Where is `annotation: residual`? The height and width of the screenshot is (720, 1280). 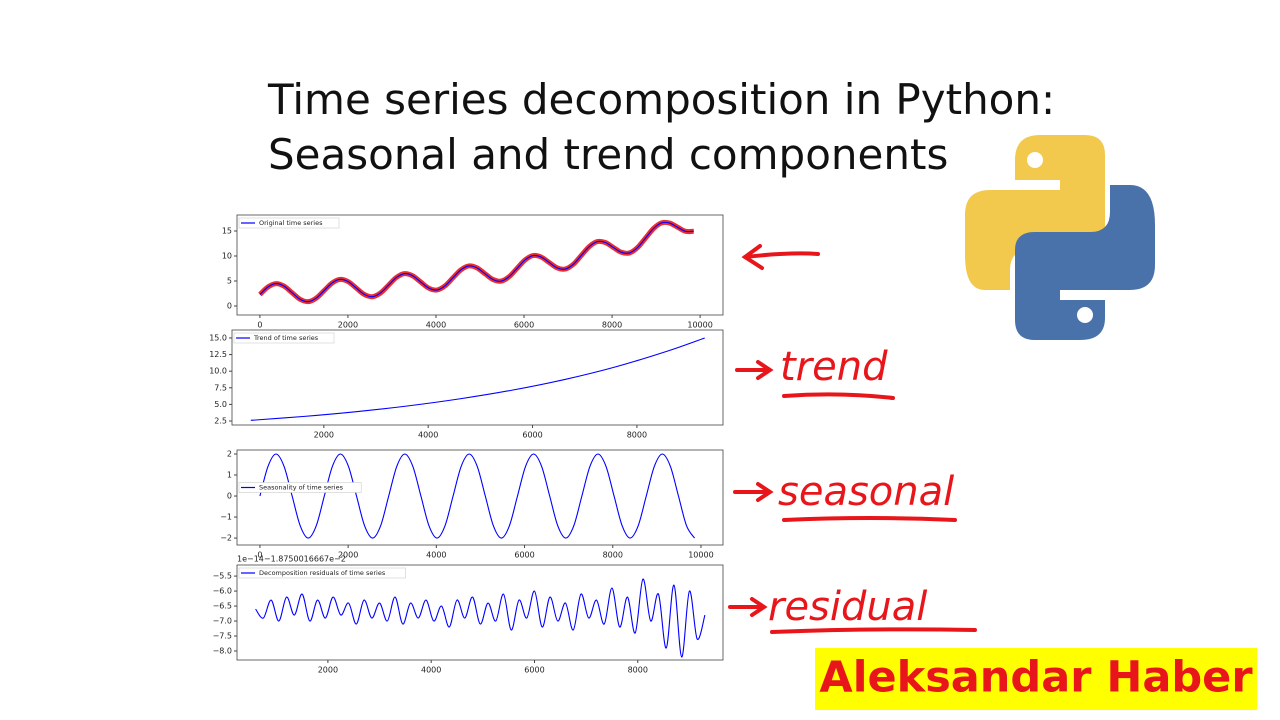 annotation: residual is located at coordinates (847, 607).